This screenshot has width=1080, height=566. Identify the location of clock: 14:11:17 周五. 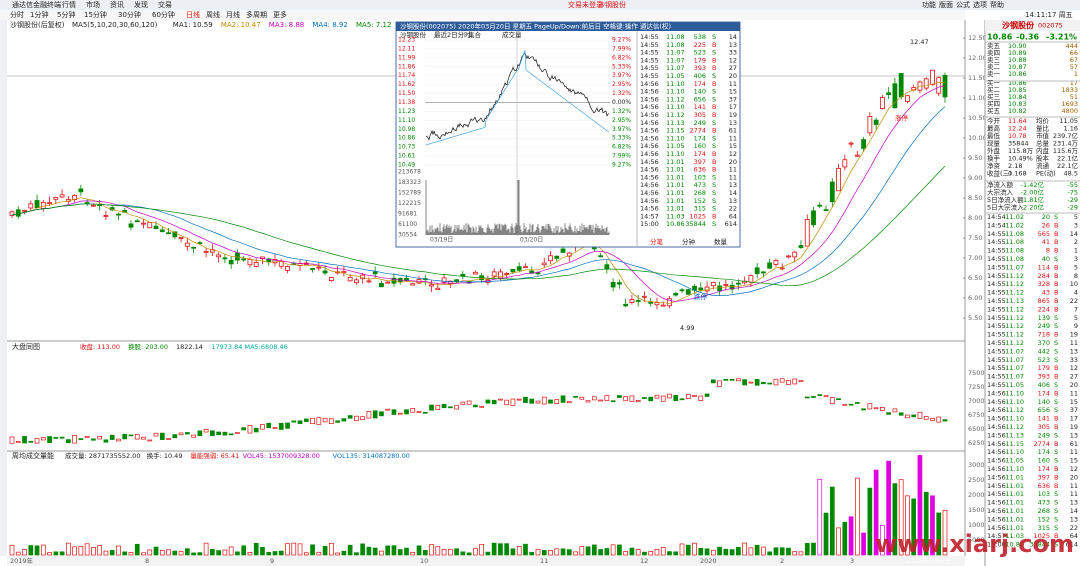
(1049, 15).